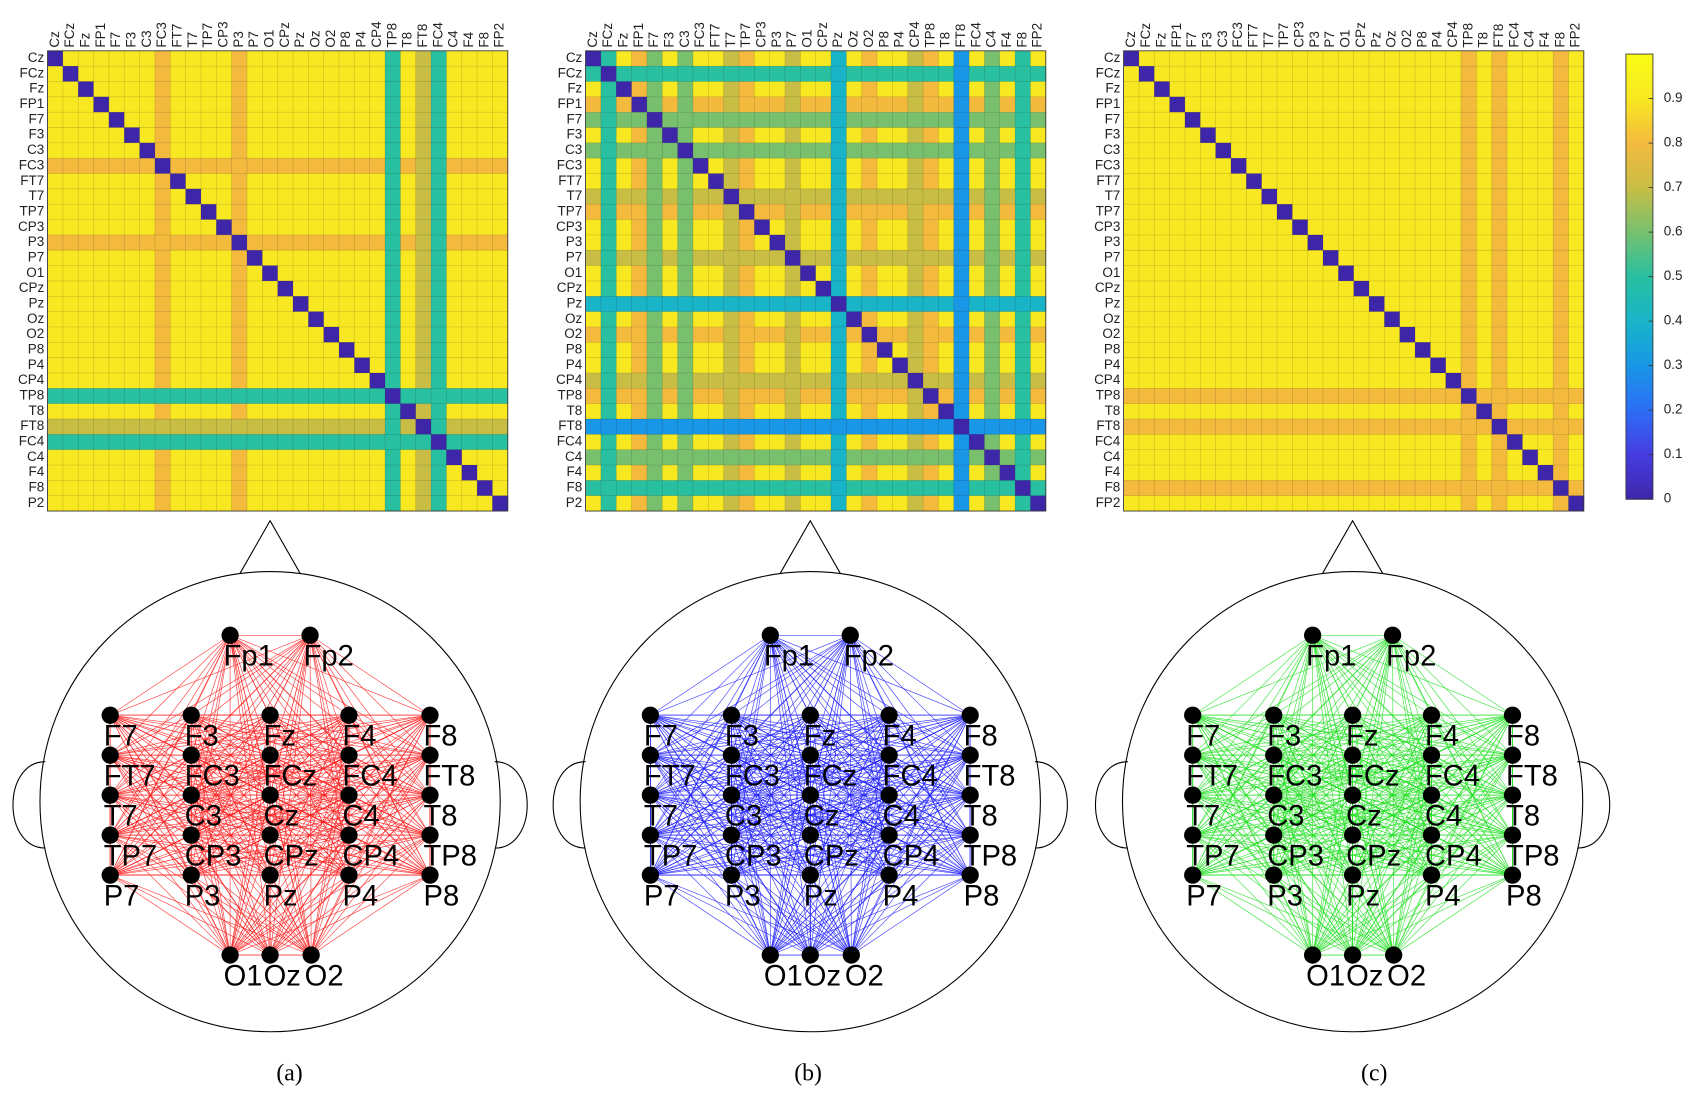 Image resolution: width=1694 pixels, height=1095 pixels. What do you see at coordinates (407, 40) in the screenshot?
I see `x-tick-label: T8` at bounding box center [407, 40].